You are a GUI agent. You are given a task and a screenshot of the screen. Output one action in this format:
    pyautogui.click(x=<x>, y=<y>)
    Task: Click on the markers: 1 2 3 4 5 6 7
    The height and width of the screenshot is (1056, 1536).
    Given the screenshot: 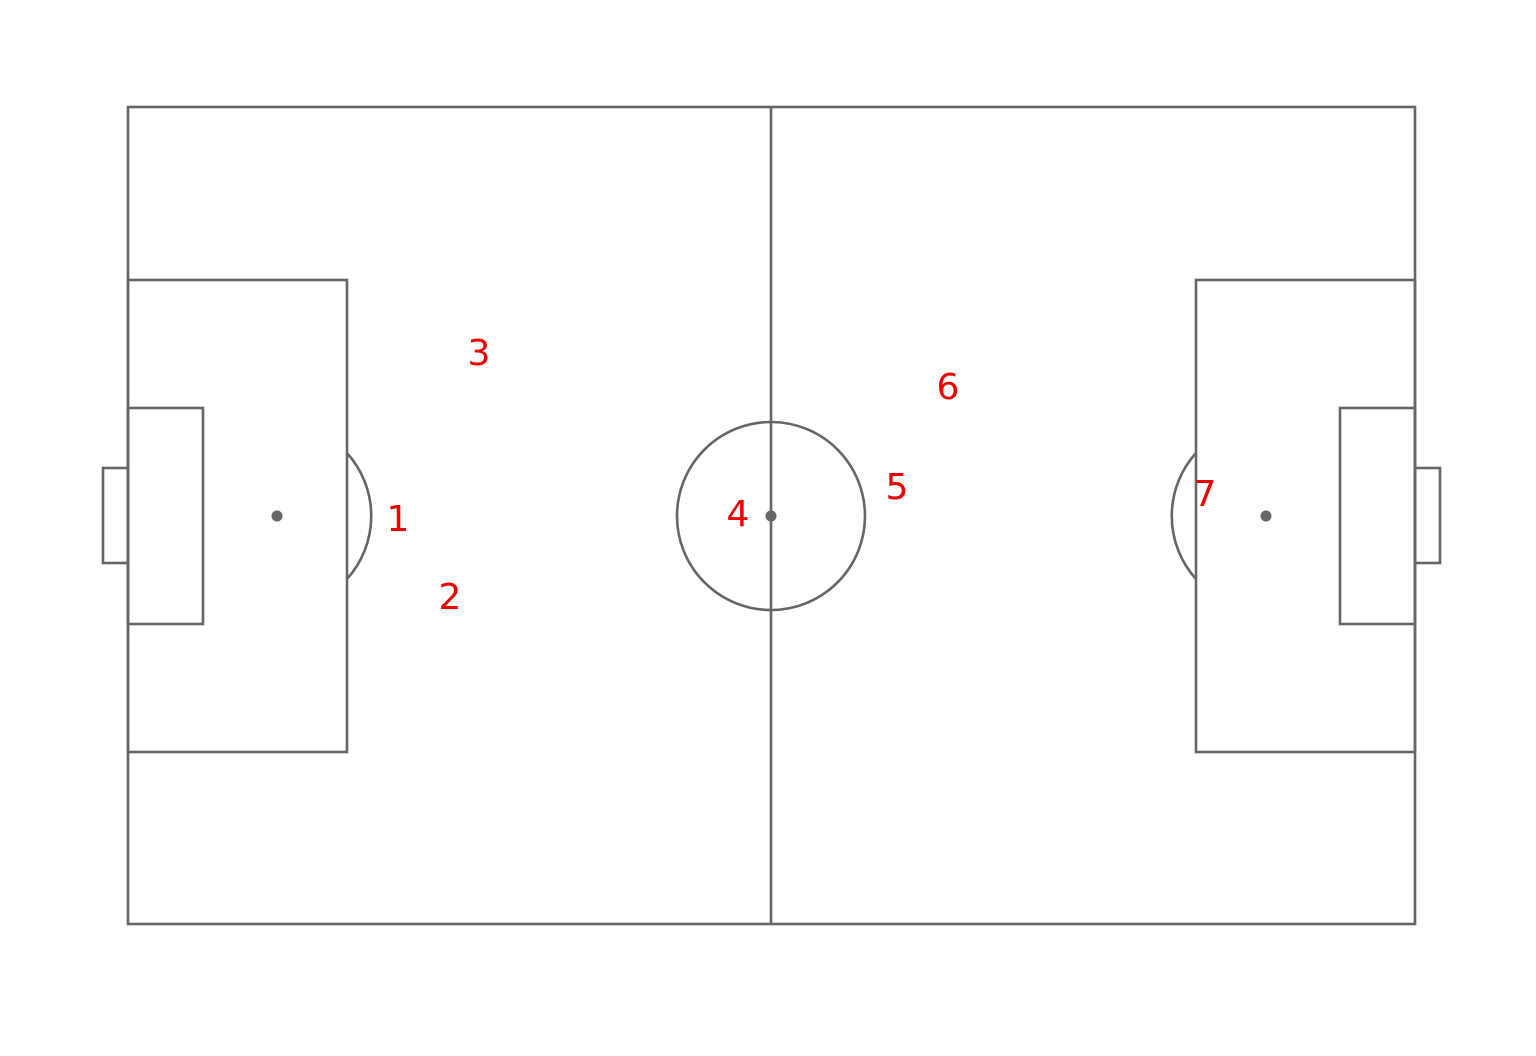 What is the action you would take?
    pyautogui.click(x=802, y=475)
    